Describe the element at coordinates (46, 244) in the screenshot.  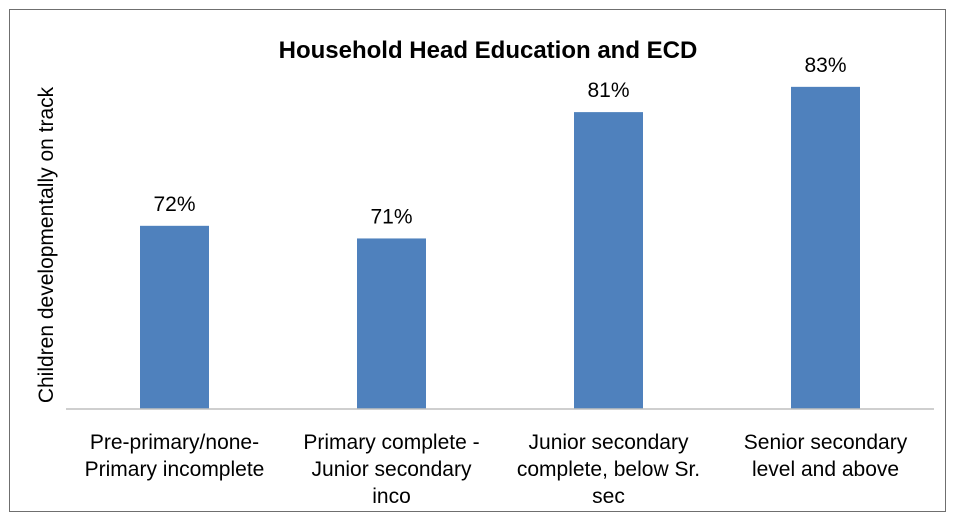
I see `y-axis-label: Children developmentally on track` at that location.